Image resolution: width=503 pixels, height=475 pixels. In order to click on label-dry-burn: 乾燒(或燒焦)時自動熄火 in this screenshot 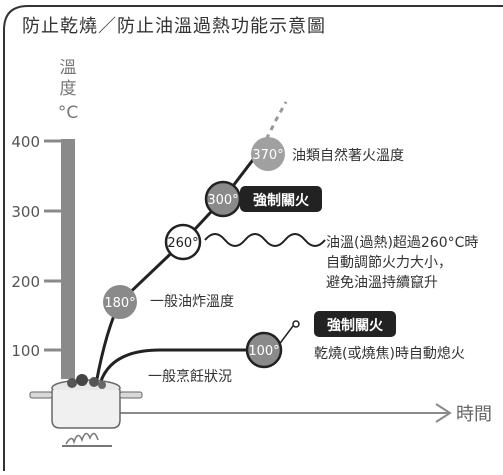, I will do `click(389, 353)`.